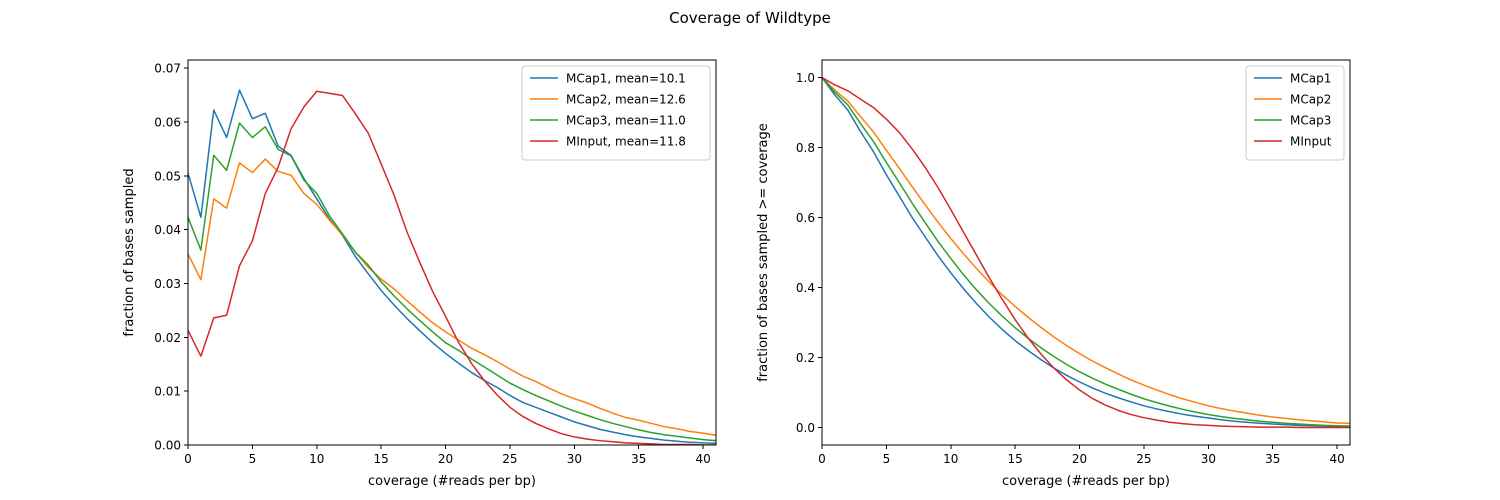 This screenshot has height=500, width=1500. Describe the element at coordinates (167, 122) in the screenshot. I see `y-tick-label: 0.06` at that location.